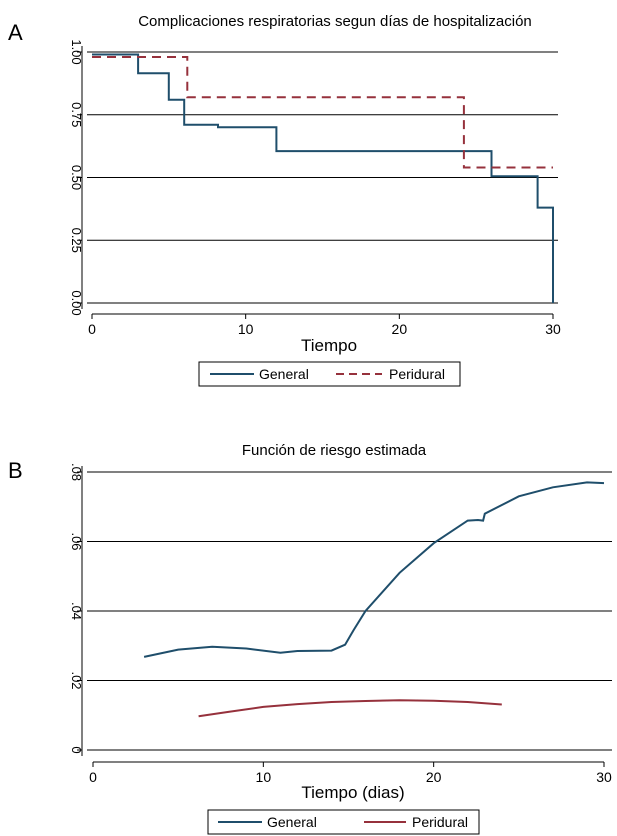 The image size is (617, 836). Describe the element at coordinates (434, 777) in the screenshot. I see `x-tick-label-b: 20` at that location.